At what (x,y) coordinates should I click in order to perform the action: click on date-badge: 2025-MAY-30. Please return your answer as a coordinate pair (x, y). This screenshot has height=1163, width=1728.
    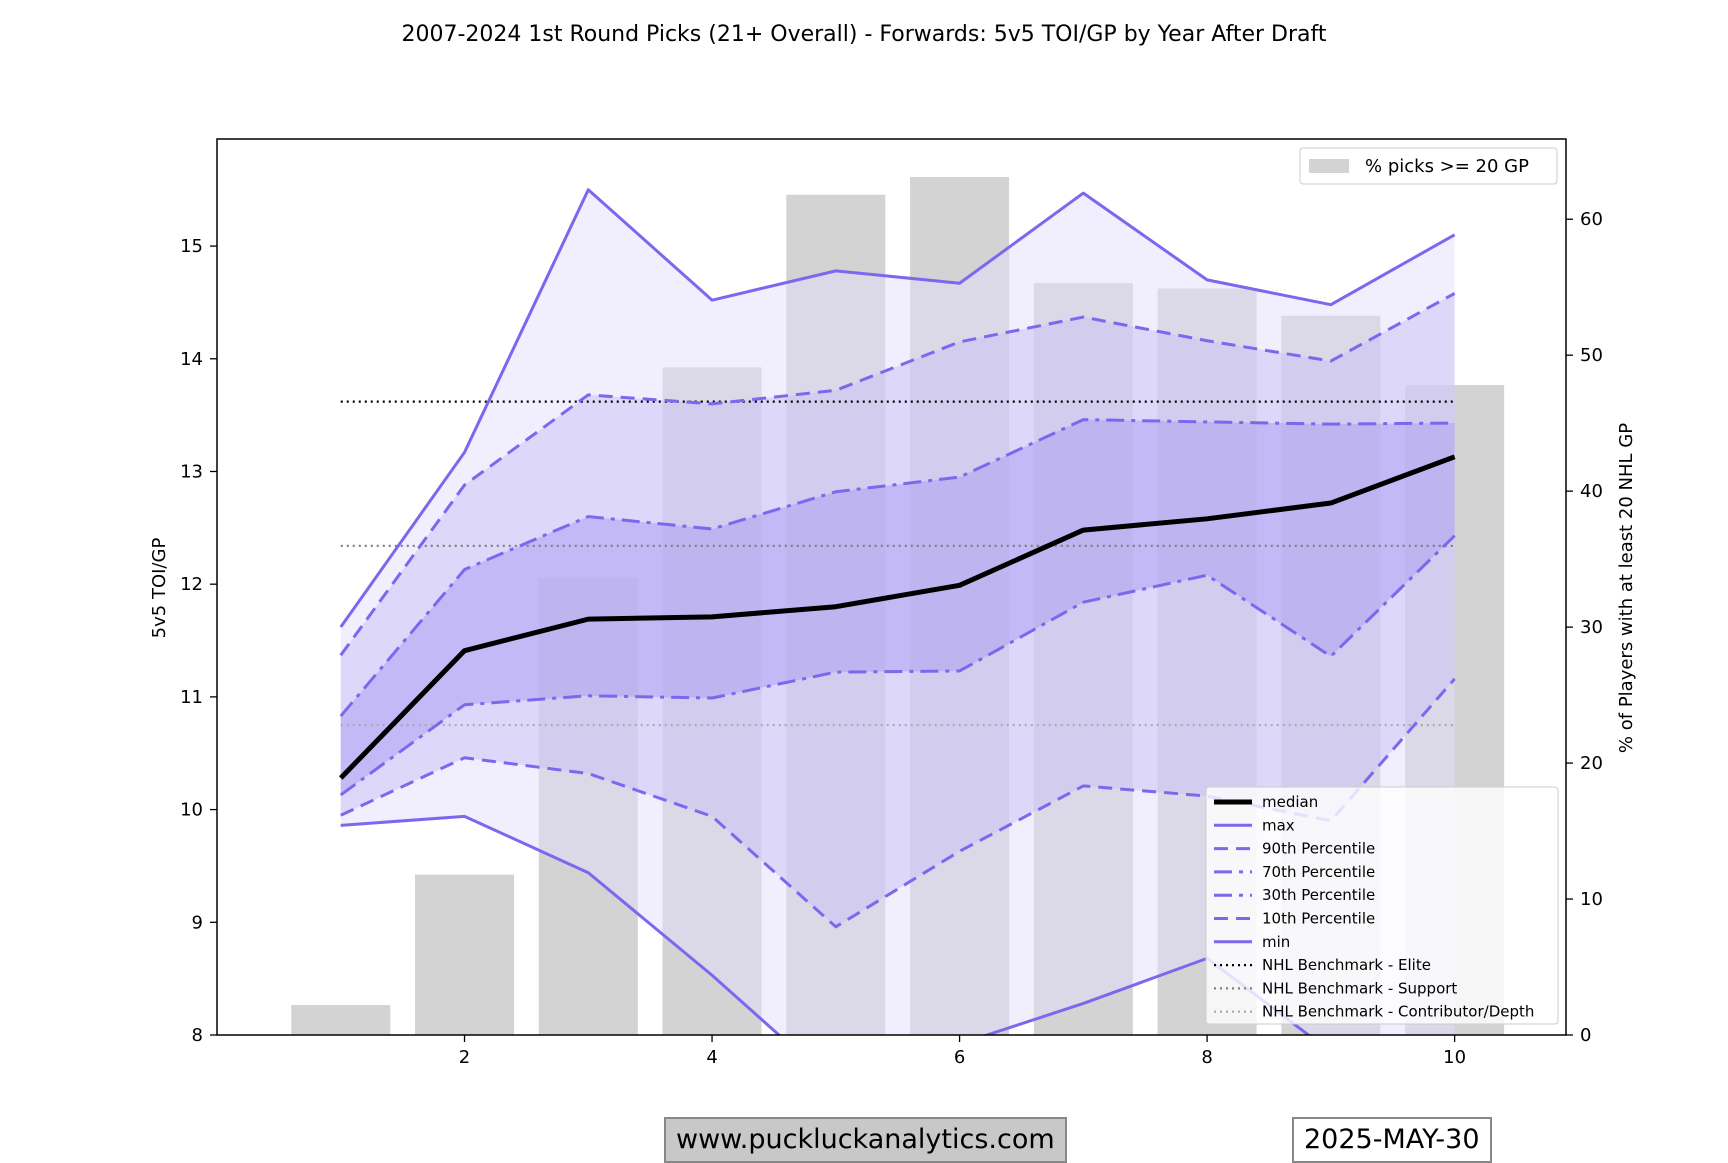
    Looking at the image, I should click on (1392, 1140).